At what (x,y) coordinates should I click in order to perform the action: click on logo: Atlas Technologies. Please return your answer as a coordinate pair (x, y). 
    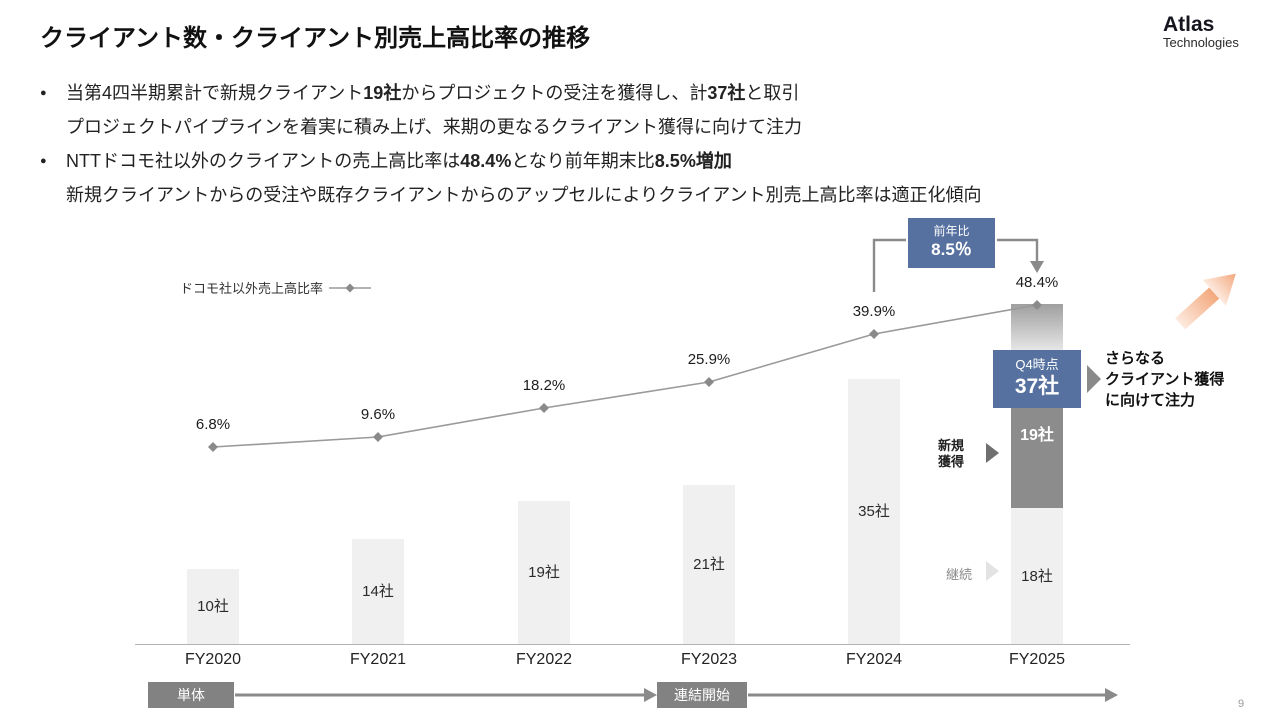
    Looking at the image, I should click on (1201, 32).